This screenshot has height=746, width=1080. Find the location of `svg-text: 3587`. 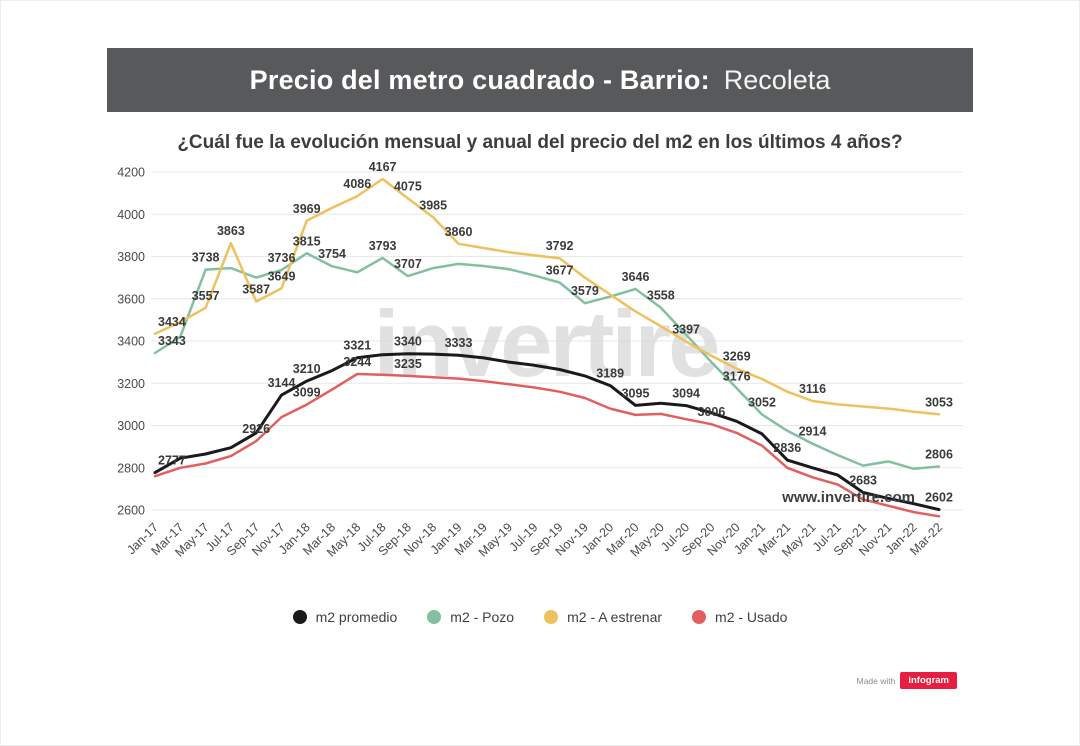

svg-text: 3587 is located at coordinates (256, 290).